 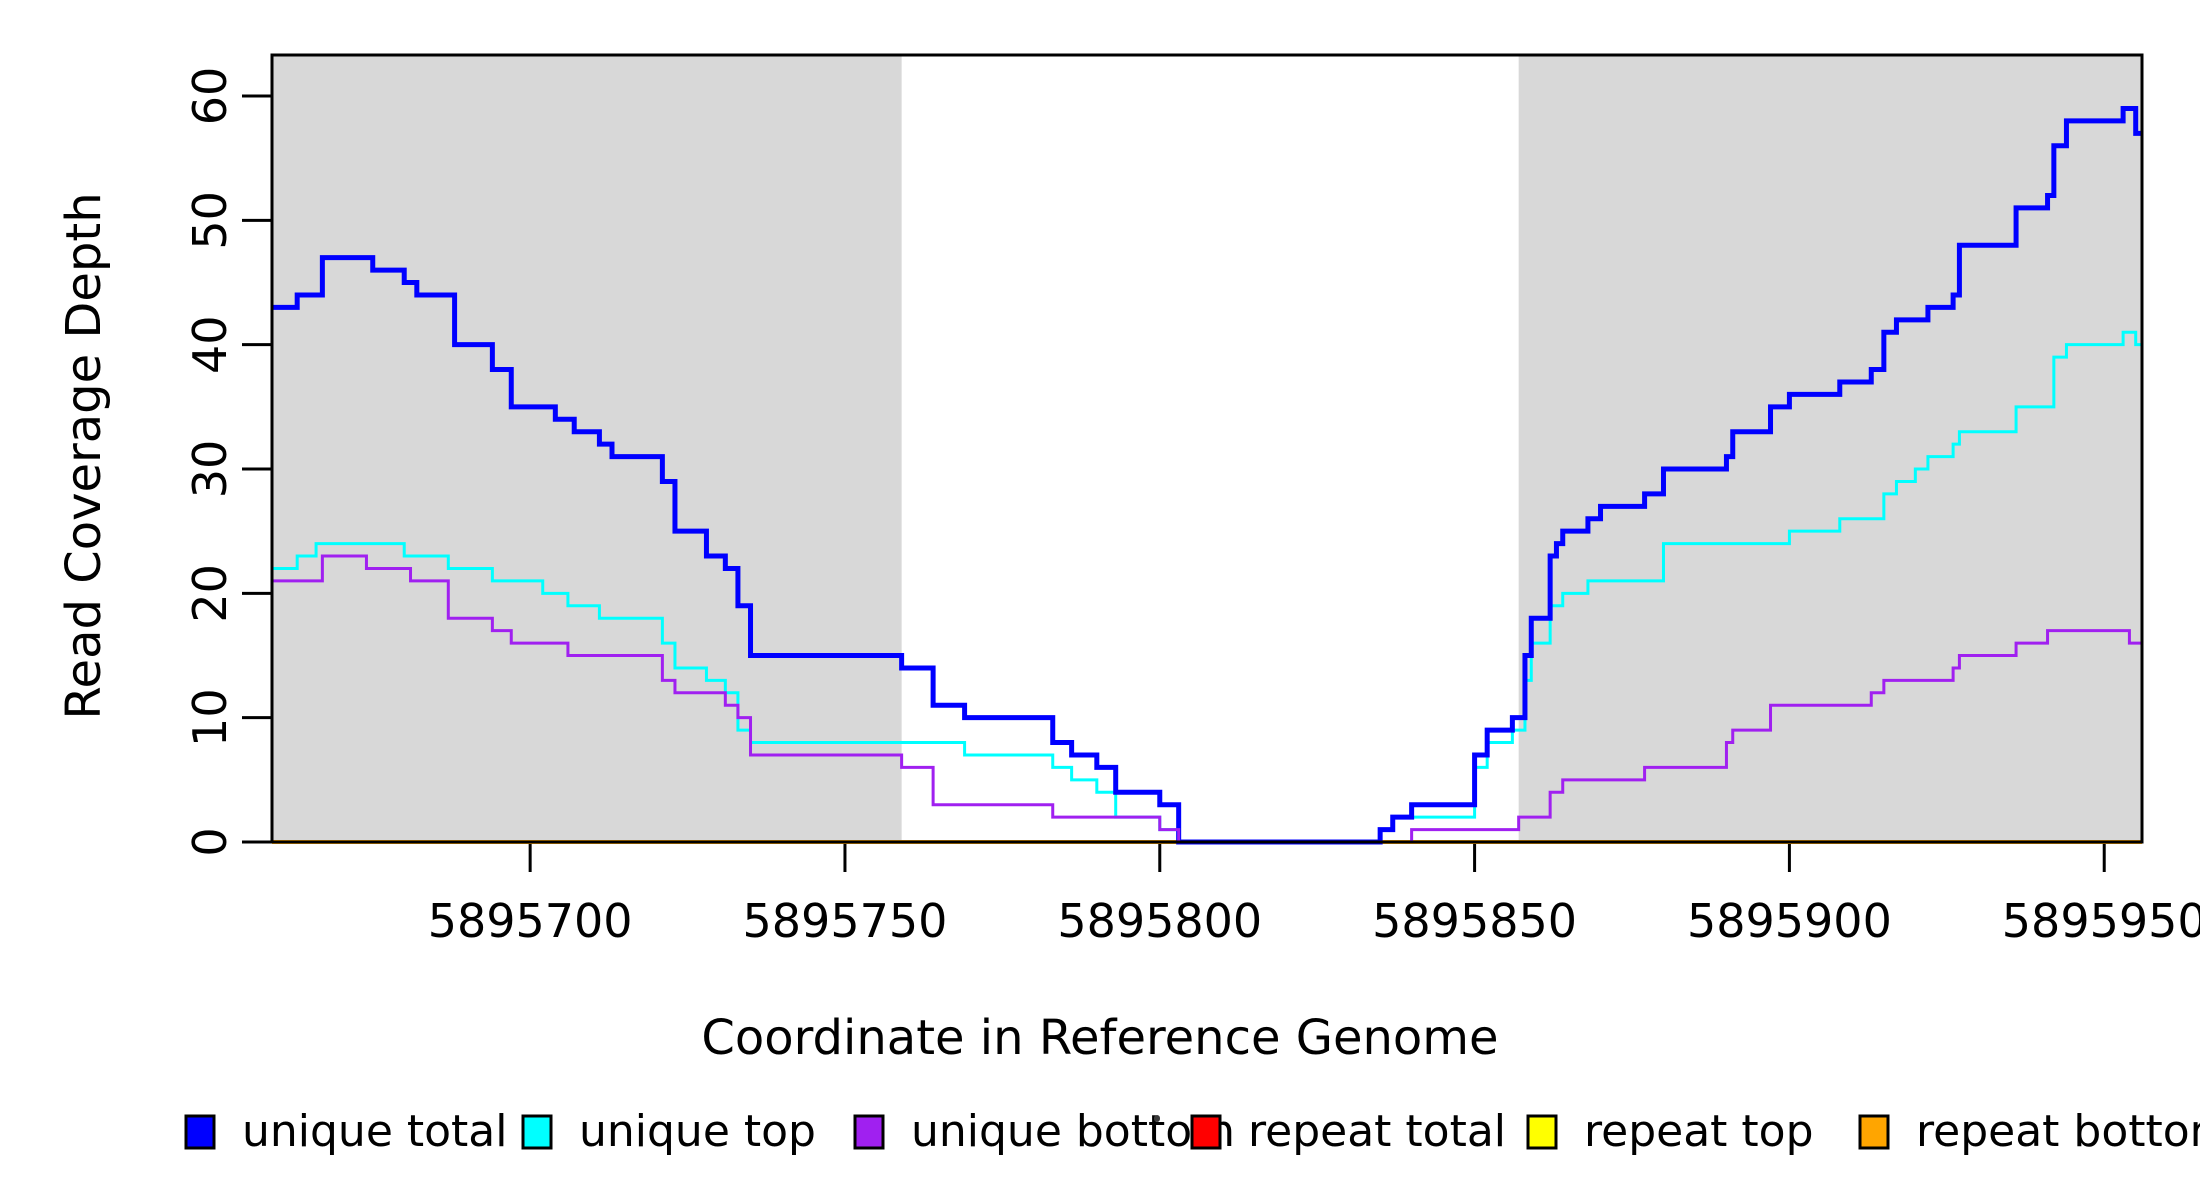 What do you see at coordinates (1474, 921) in the screenshot?
I see `x-tick-label: 5895850` at bounding box center [1474, 921].